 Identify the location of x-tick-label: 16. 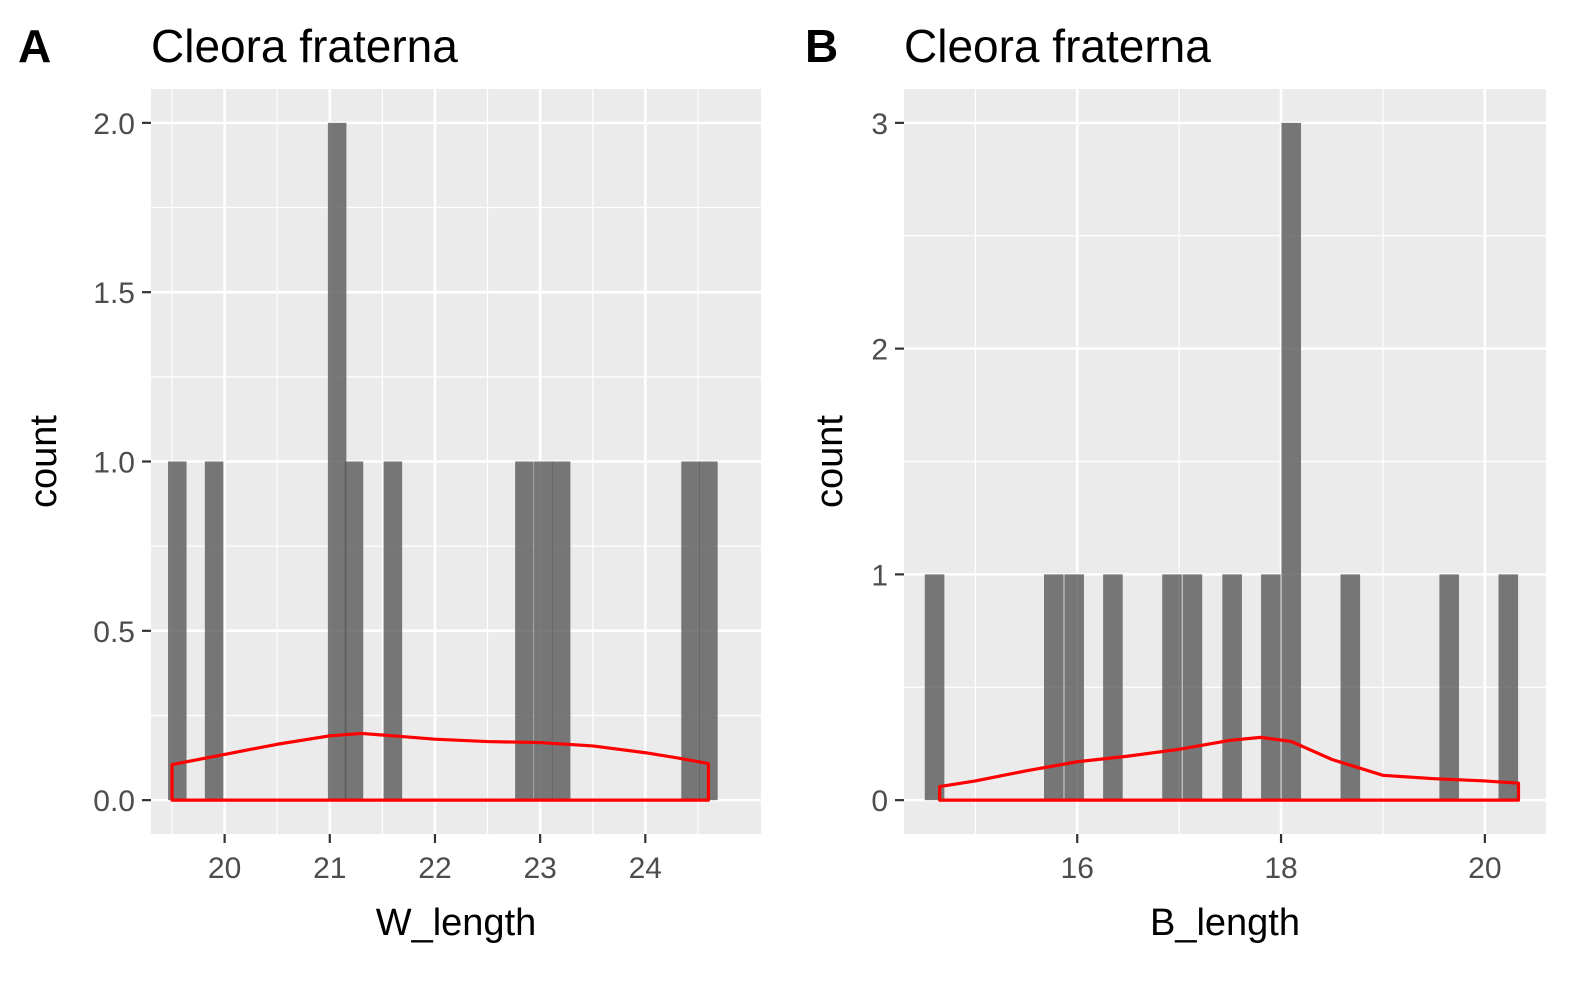
(1077, 868).